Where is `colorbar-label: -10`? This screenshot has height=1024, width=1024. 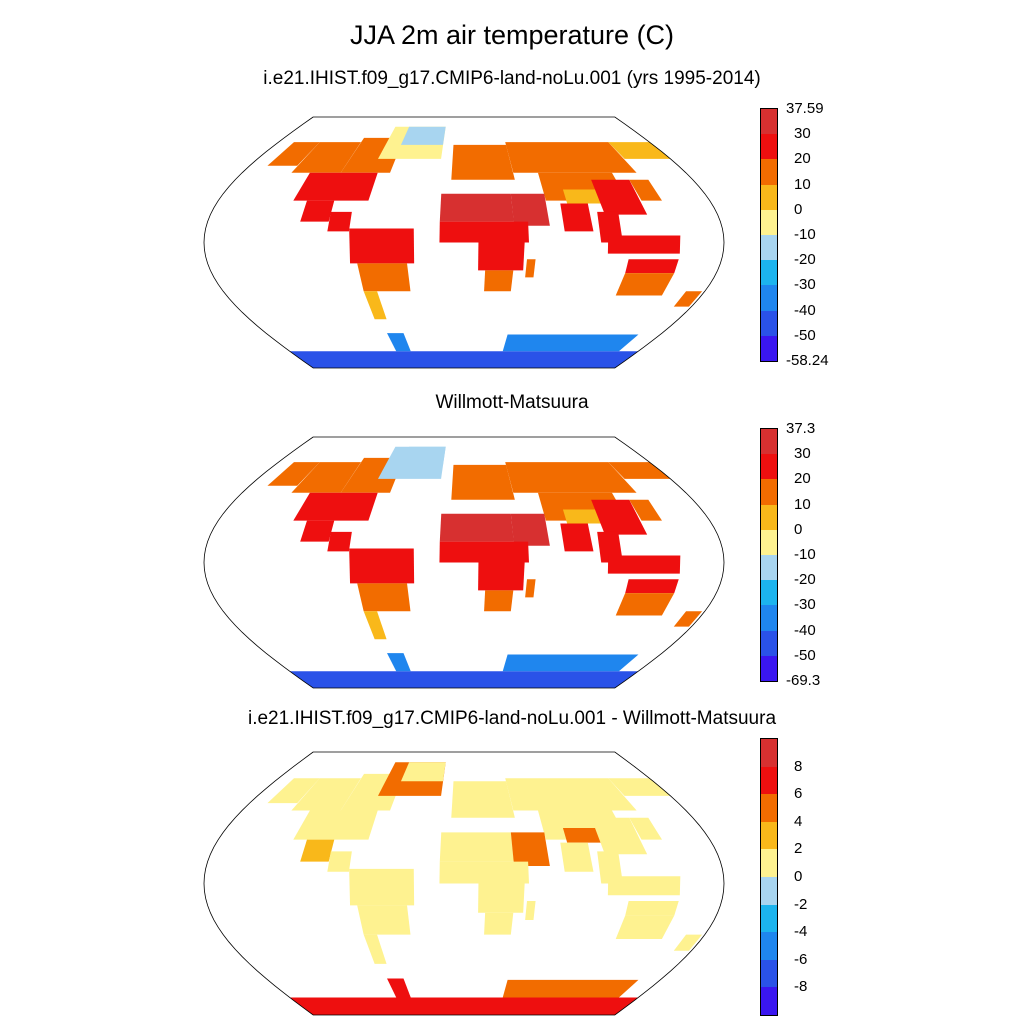 colorbar-label: -10 is located at coordinates (805, 234).